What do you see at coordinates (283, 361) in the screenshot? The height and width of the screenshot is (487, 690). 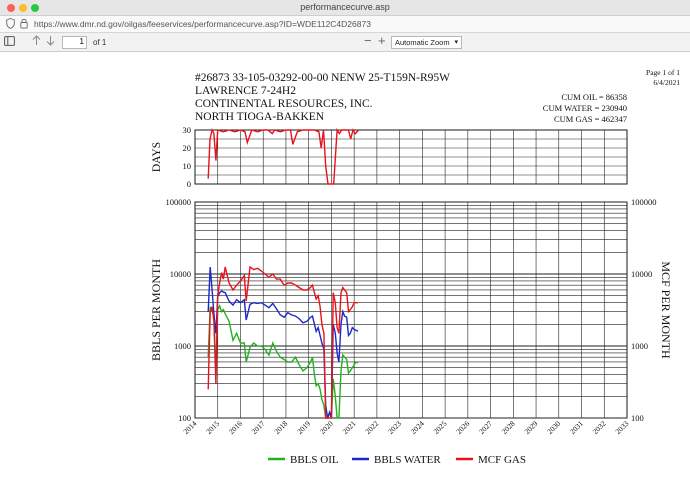 I see `series-line-oil` at bounding box center [283, 361].